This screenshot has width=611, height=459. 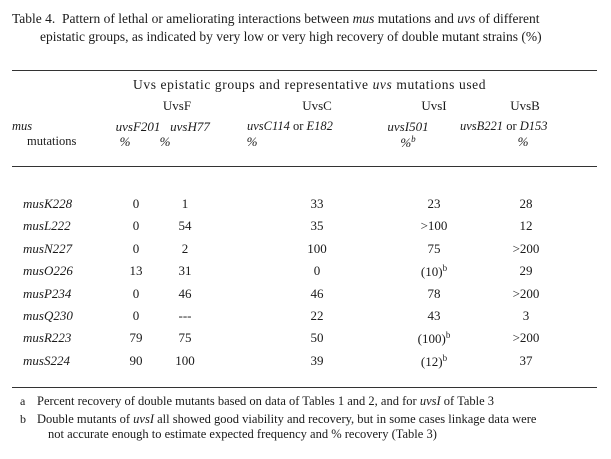 I want to click on row-header-mus: mus, so click(x=22, y=126).